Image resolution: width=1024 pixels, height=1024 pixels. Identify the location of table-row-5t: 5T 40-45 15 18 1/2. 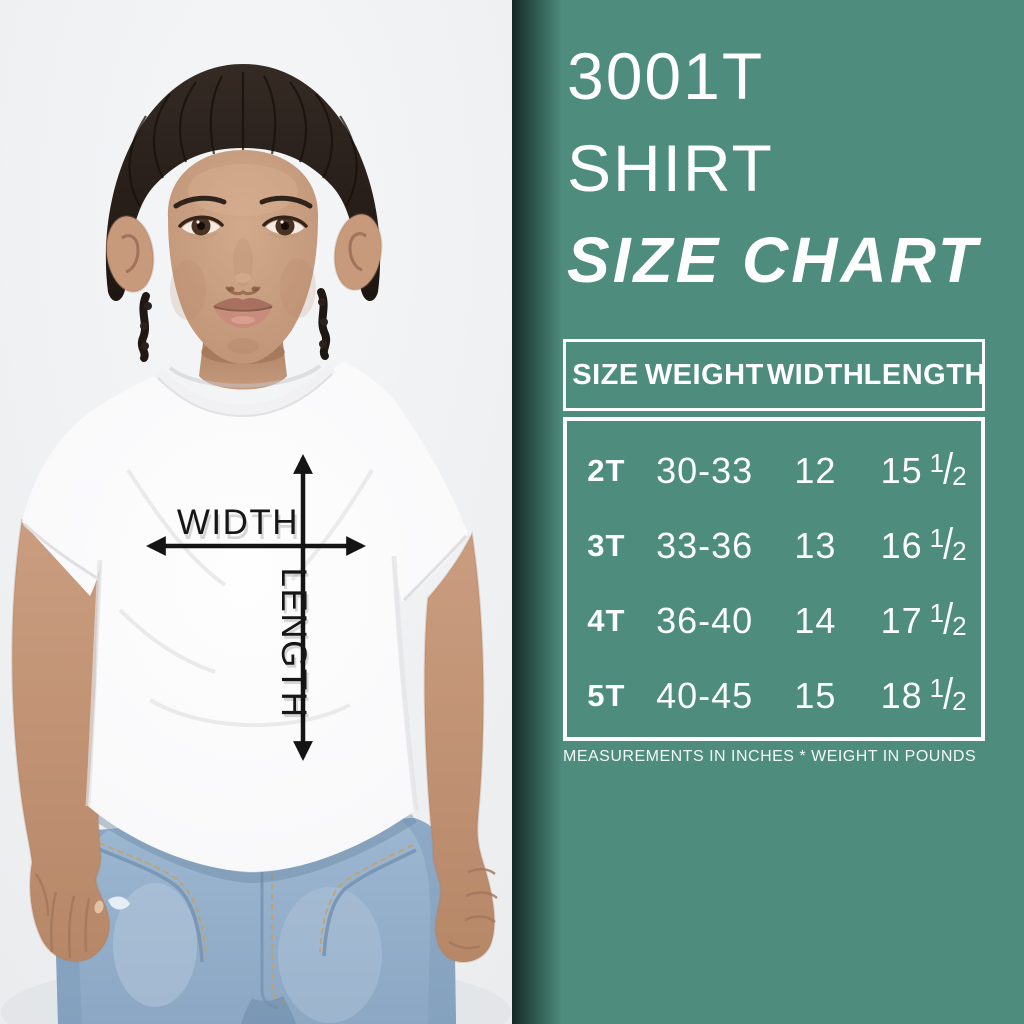
(774, 692).